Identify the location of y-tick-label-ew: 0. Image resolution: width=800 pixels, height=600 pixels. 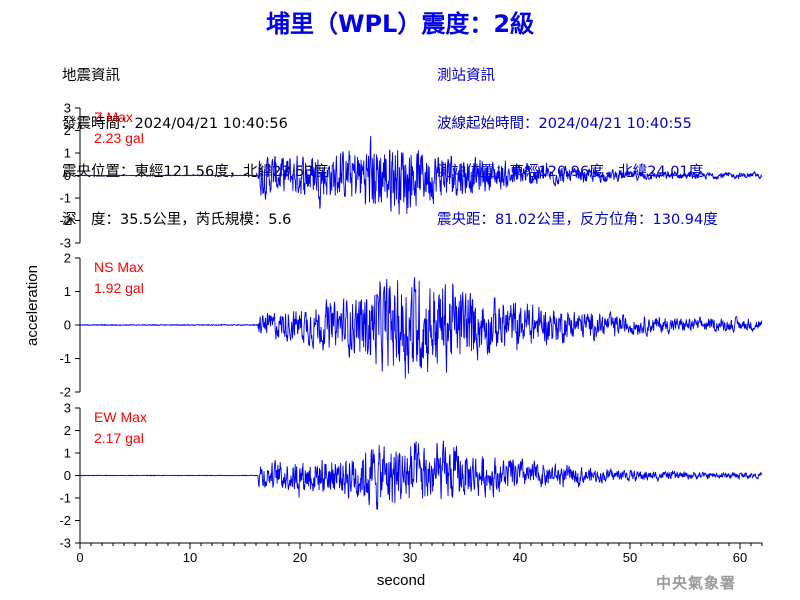
(67, 475).